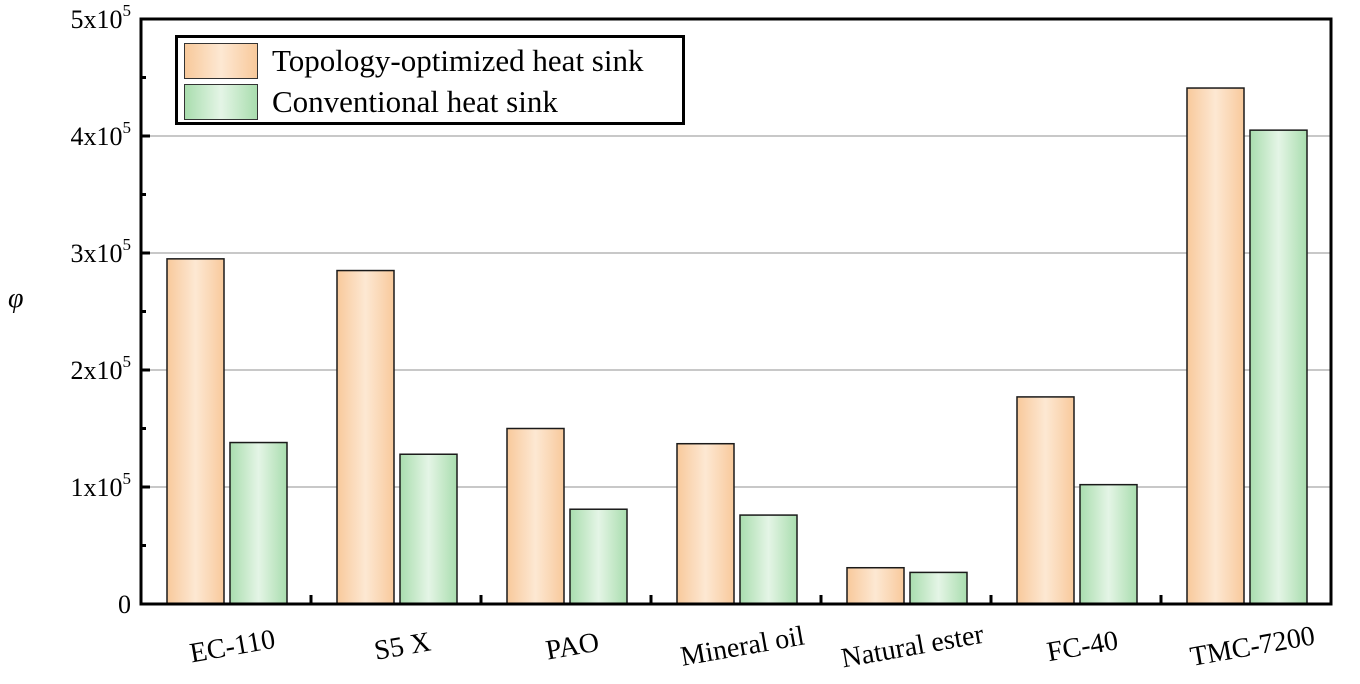 The height and width of the screenshot is (684, 1360). I want to click on legend-item-conventional: Conventional heat sink, so click(431, 102).